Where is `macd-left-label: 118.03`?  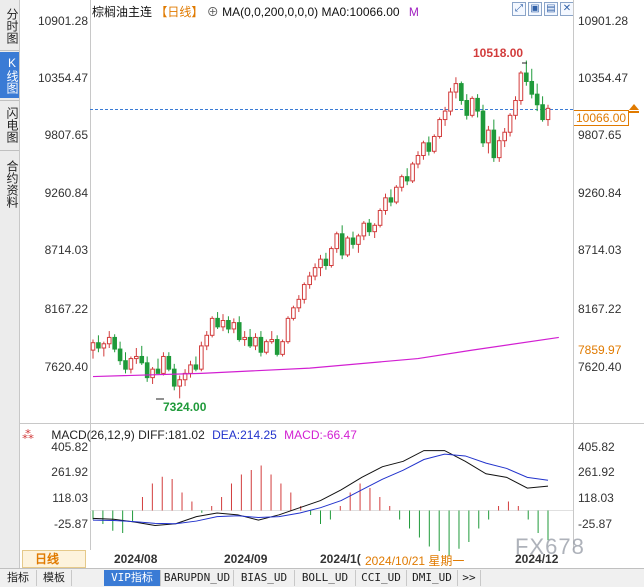
macd-left-label: 118.03 is located at coordinates (70, 498).